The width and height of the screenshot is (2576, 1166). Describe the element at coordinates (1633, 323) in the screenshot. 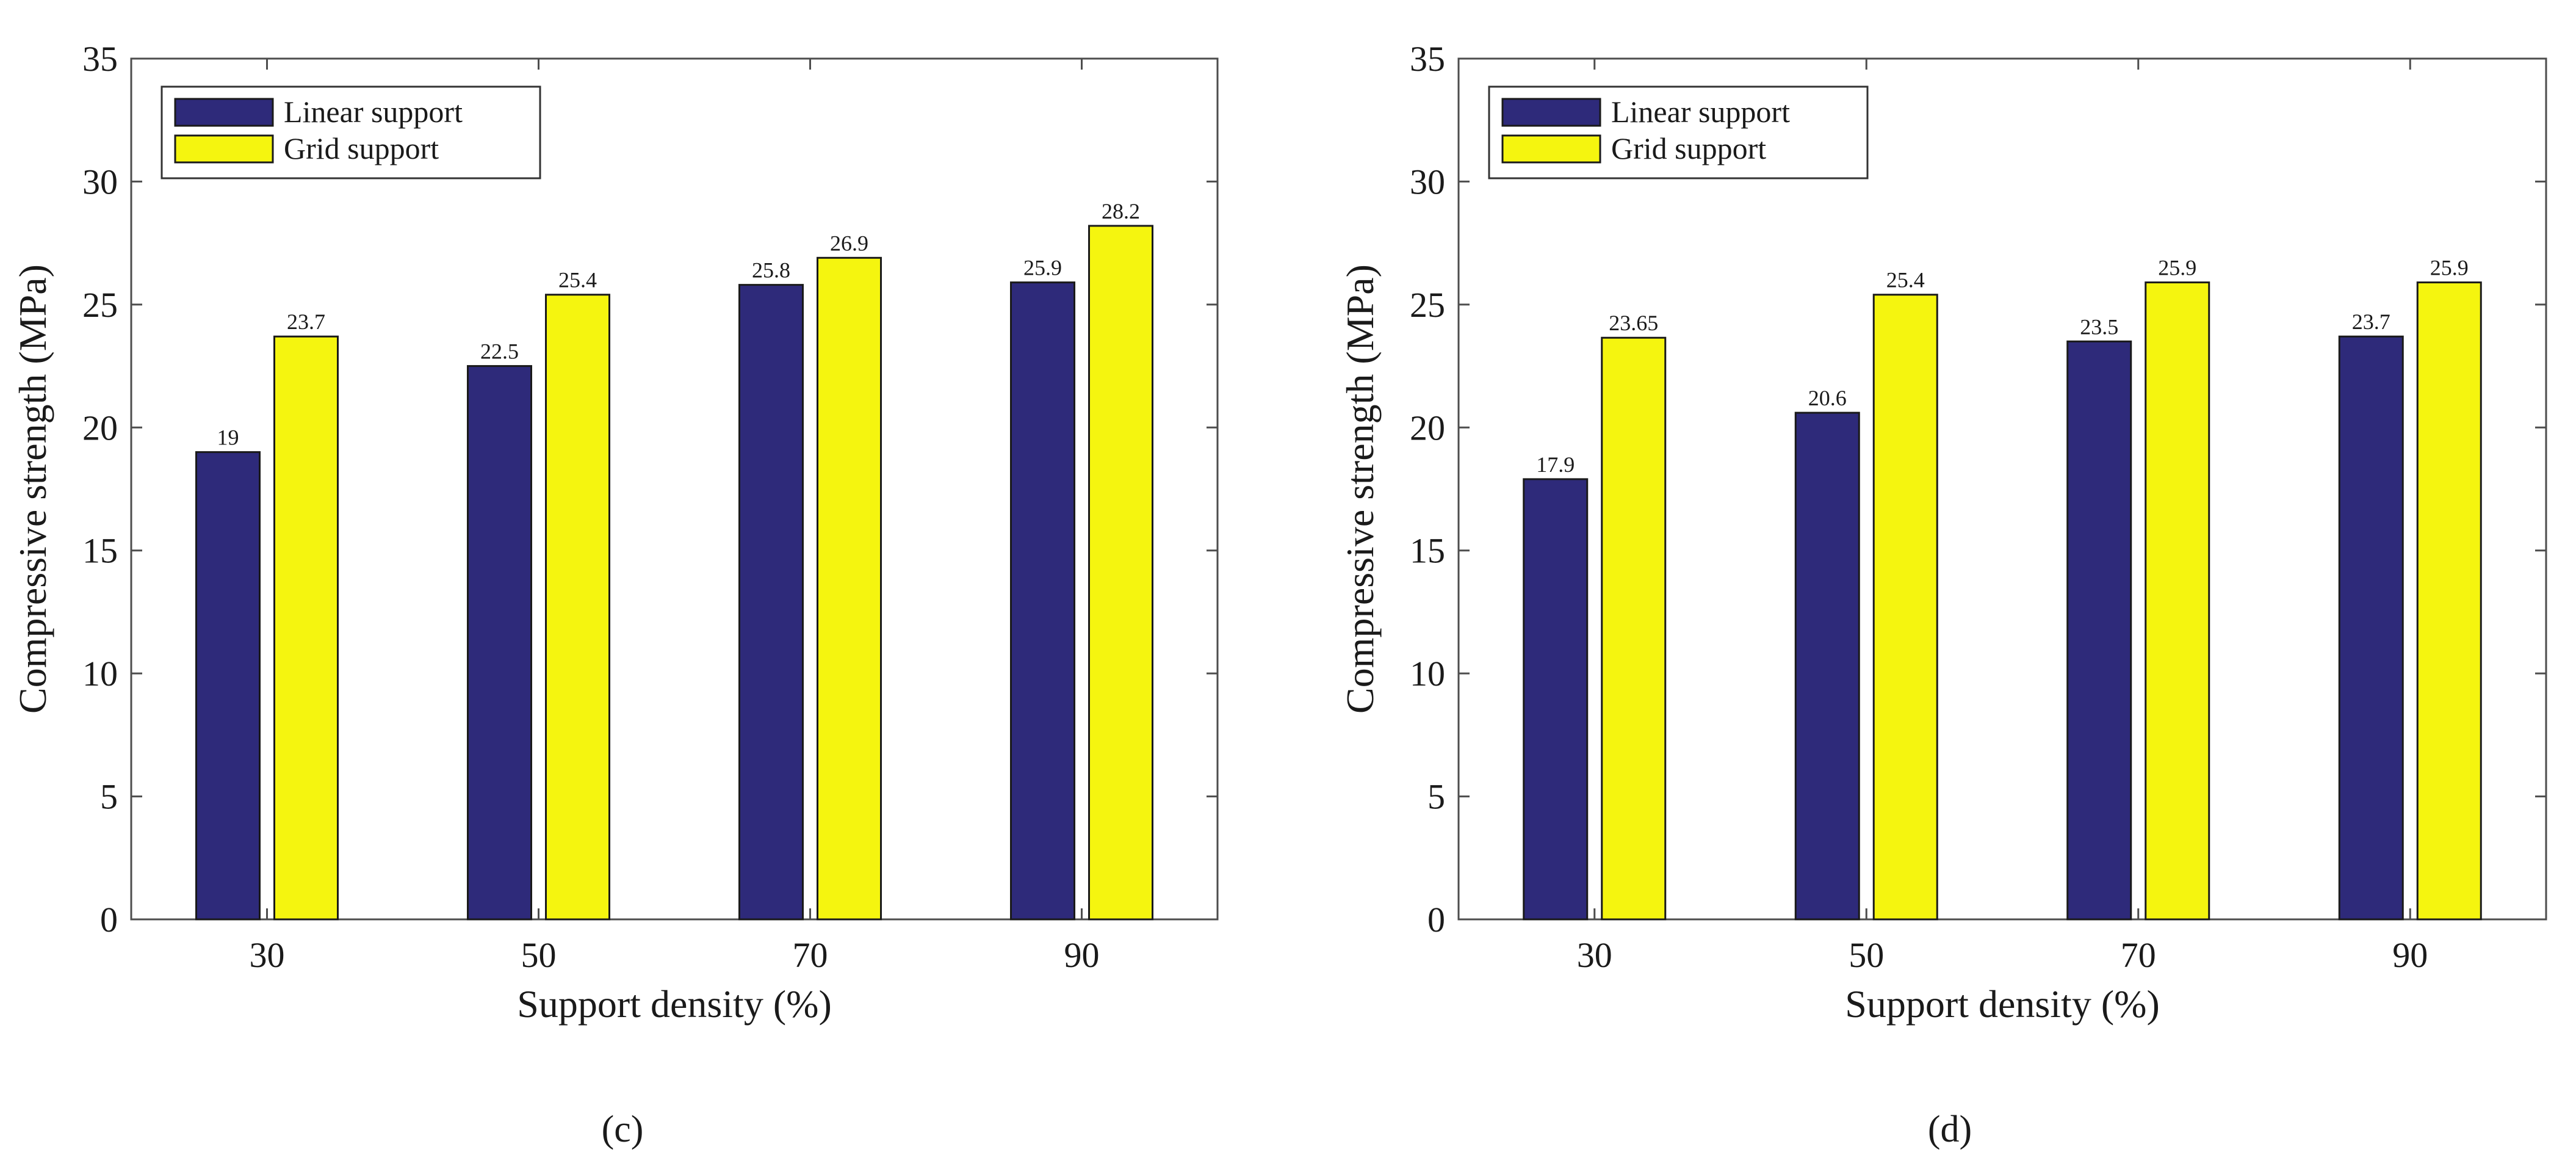

I see `bar-value-label: 23.65` at that location.